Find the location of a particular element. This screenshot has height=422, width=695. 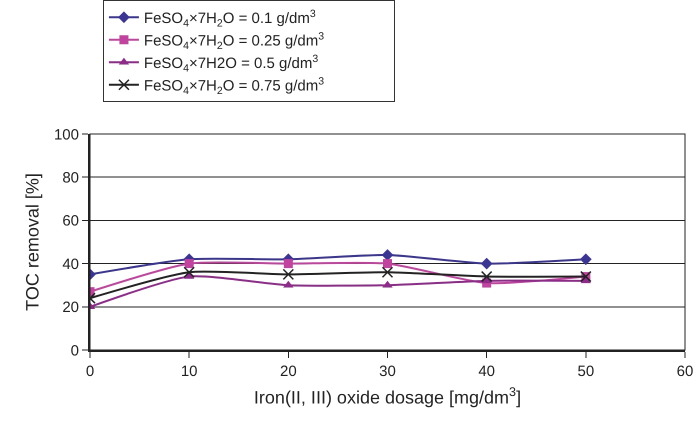

y-tick-label: 20 is located at coordinates (70, 307).